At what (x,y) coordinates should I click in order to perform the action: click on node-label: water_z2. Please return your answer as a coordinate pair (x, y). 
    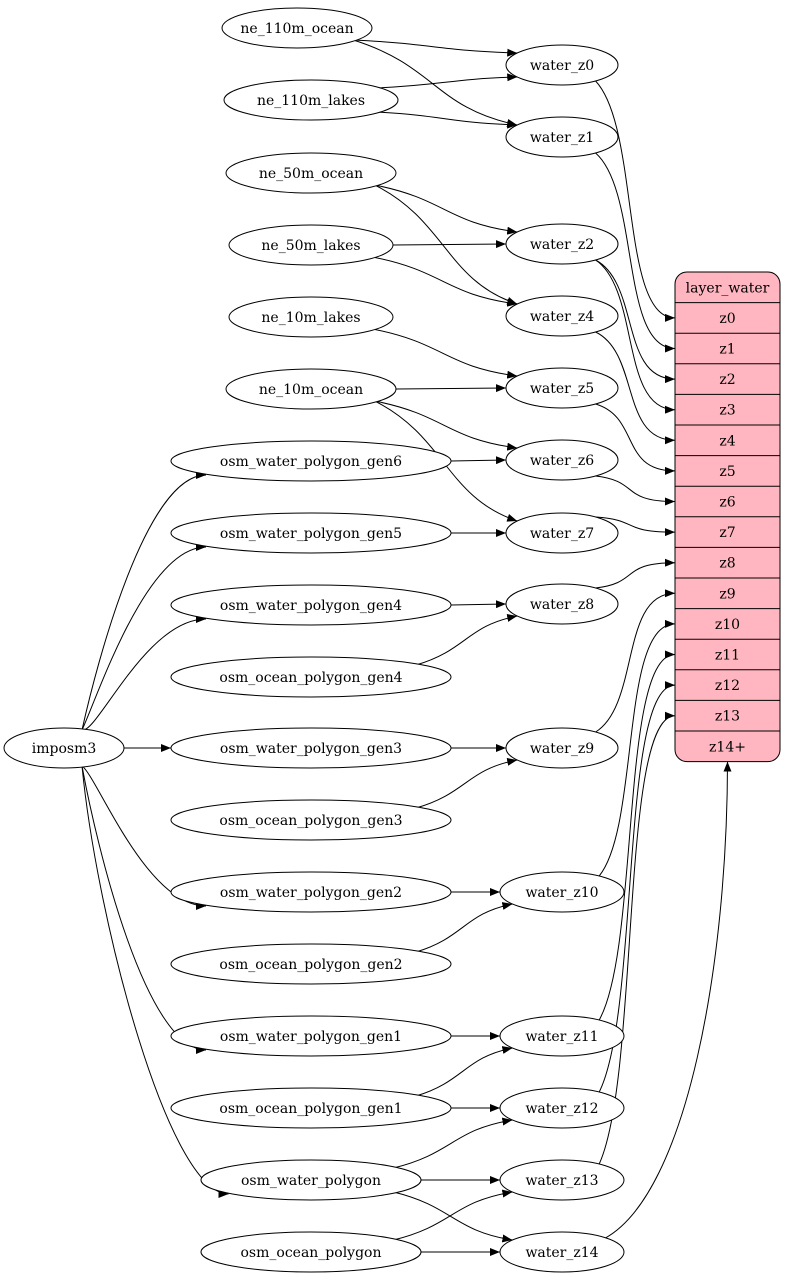
    Looking at the image, I should click on (562, 245).